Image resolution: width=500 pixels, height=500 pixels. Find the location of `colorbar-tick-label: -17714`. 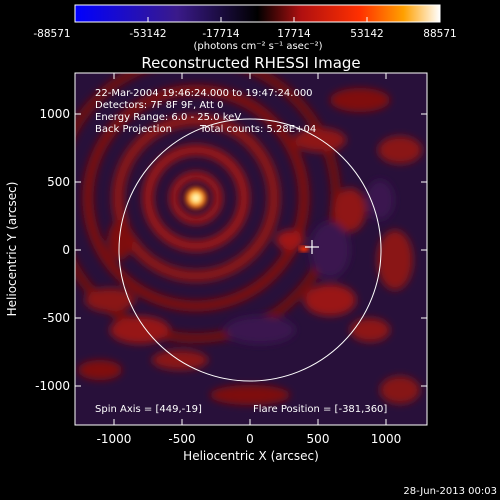

colorbar-tick-label: -17714 is located at coordinates (221, 34).